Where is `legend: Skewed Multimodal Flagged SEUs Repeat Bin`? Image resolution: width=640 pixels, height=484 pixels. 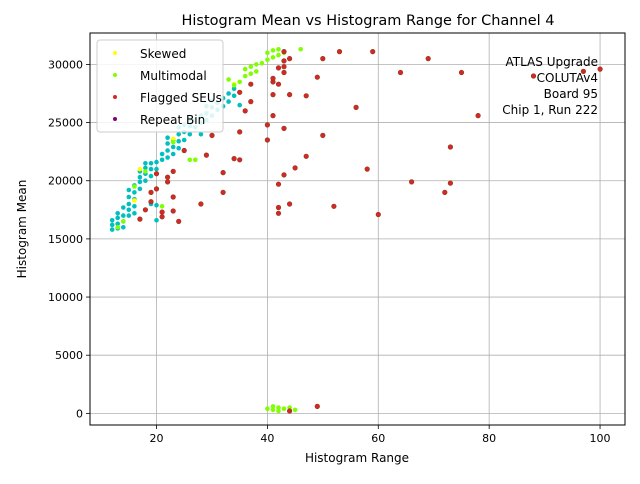 legend: Skewed Multimodal Flagged SEUs Repeat Bin is located at coordinates (160, 86).